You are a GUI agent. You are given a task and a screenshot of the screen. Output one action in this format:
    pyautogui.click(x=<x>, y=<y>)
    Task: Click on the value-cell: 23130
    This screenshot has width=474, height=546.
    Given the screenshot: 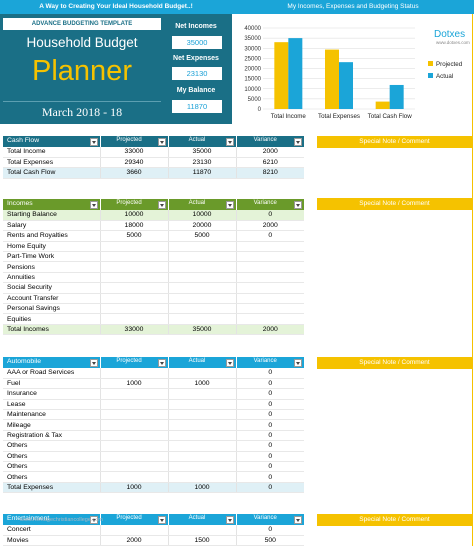 What is the action you would take?
    pyautogui.click(x=201, y=163)
    